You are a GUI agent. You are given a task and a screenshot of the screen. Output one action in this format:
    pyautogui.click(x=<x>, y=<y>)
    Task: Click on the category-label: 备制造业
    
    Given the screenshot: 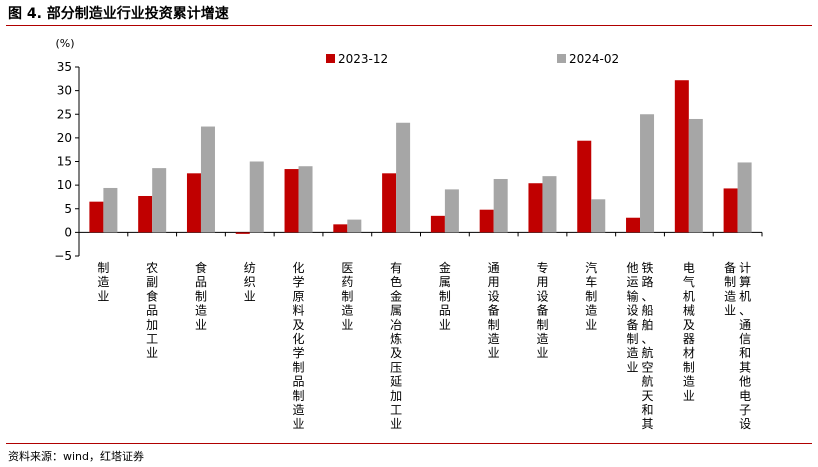 What is the action you would take?
    pyautogui.click(x=730, y=289)
    